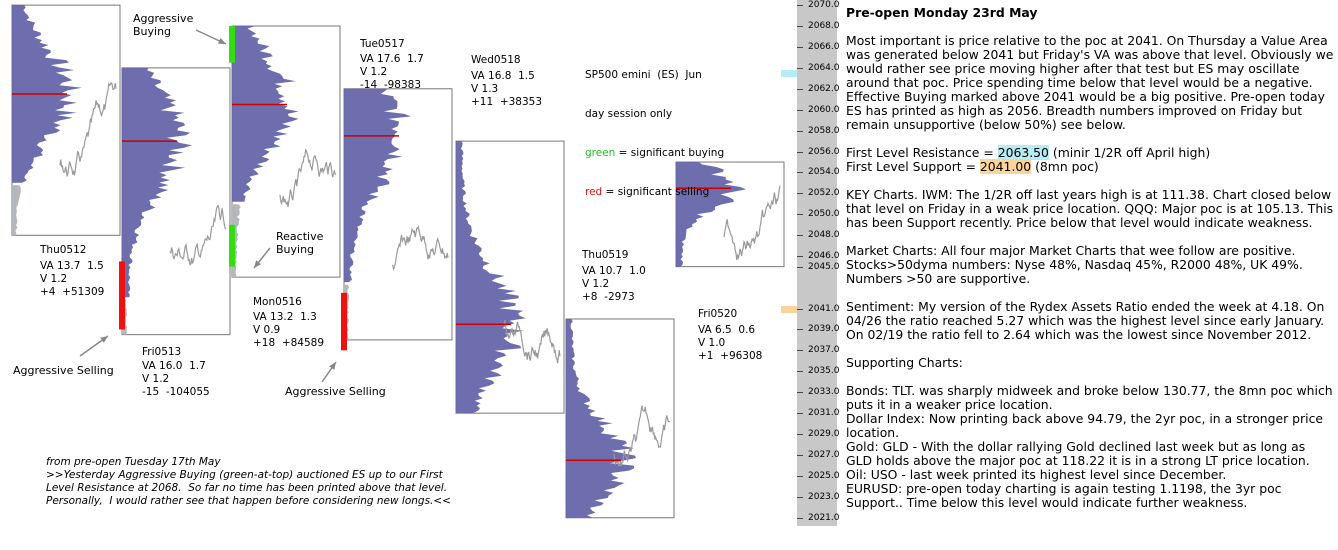 This screenshot has height=550, width=1338. Describe the element at coordinates (382, 44) in the screenshot. I see `session-label-tue0517: Tue0517` at that location.